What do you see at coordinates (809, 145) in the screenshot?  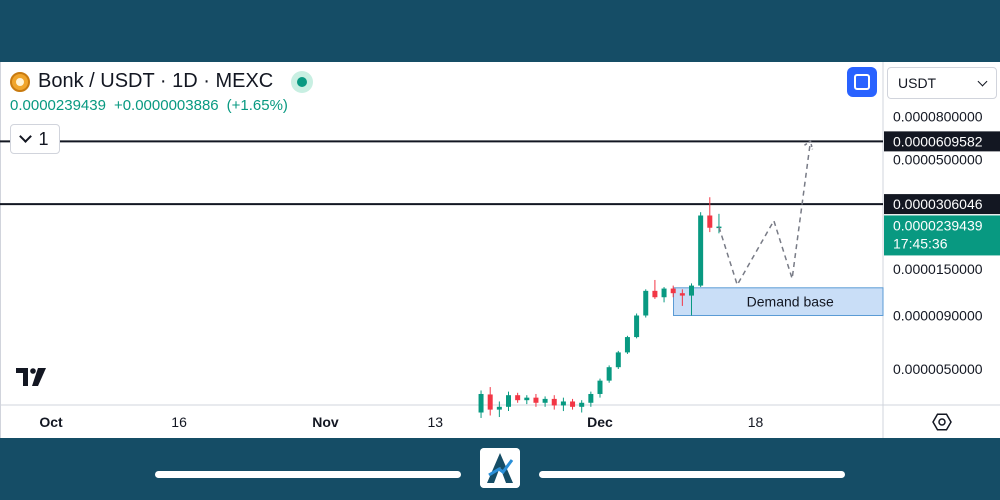 I see `projection-arrowhead` at bounding box center [809, 145].